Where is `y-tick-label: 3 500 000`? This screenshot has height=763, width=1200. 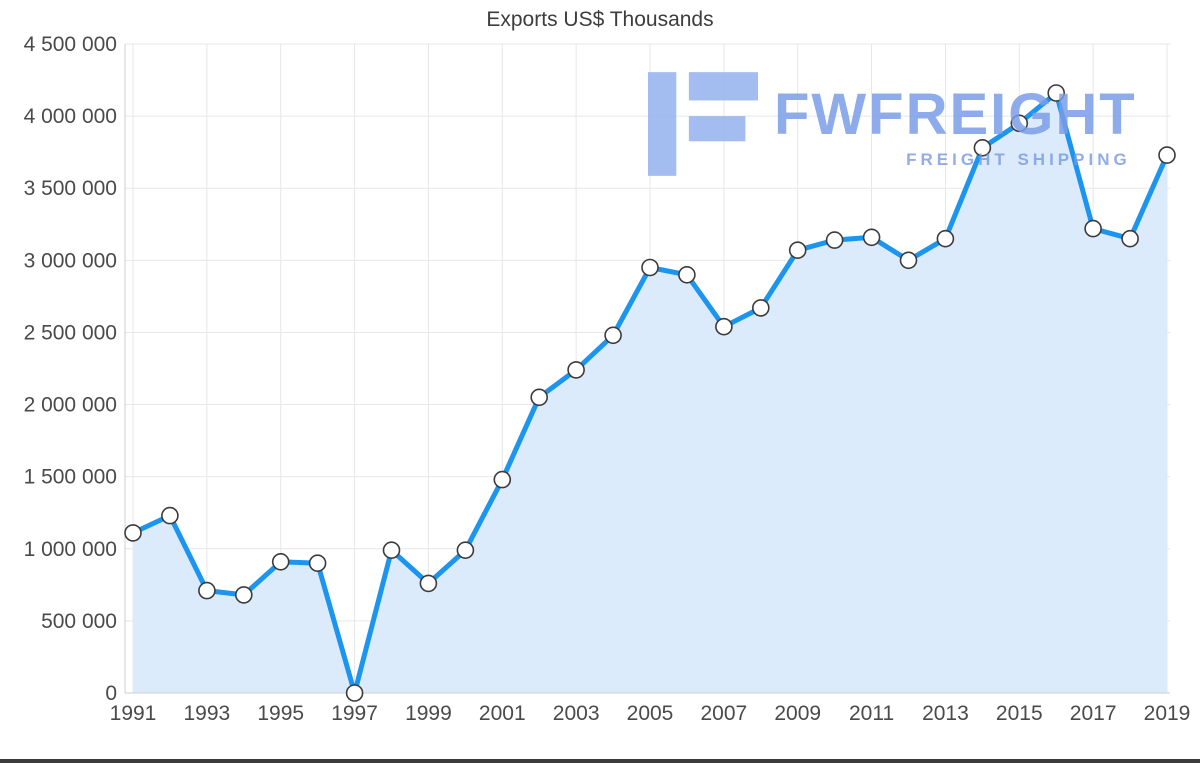
y-tick-label: 3 500 000 is located at coordinates (70, 188).